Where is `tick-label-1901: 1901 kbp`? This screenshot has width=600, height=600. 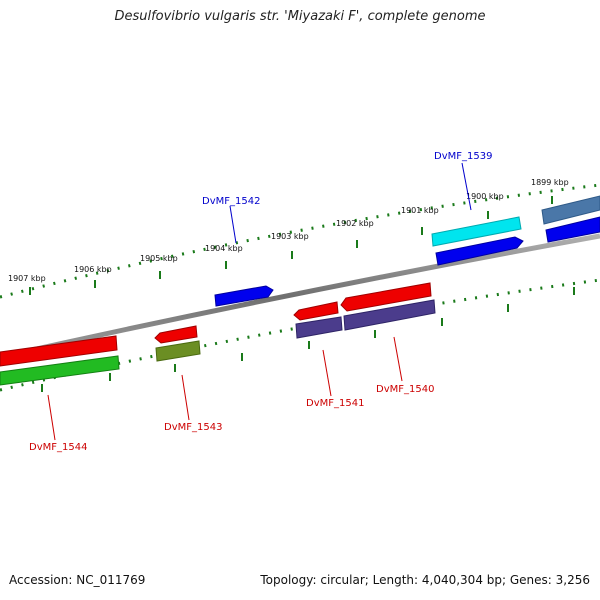 tick-label-1901: 1901 kbp is located at coordinates (420, 210).